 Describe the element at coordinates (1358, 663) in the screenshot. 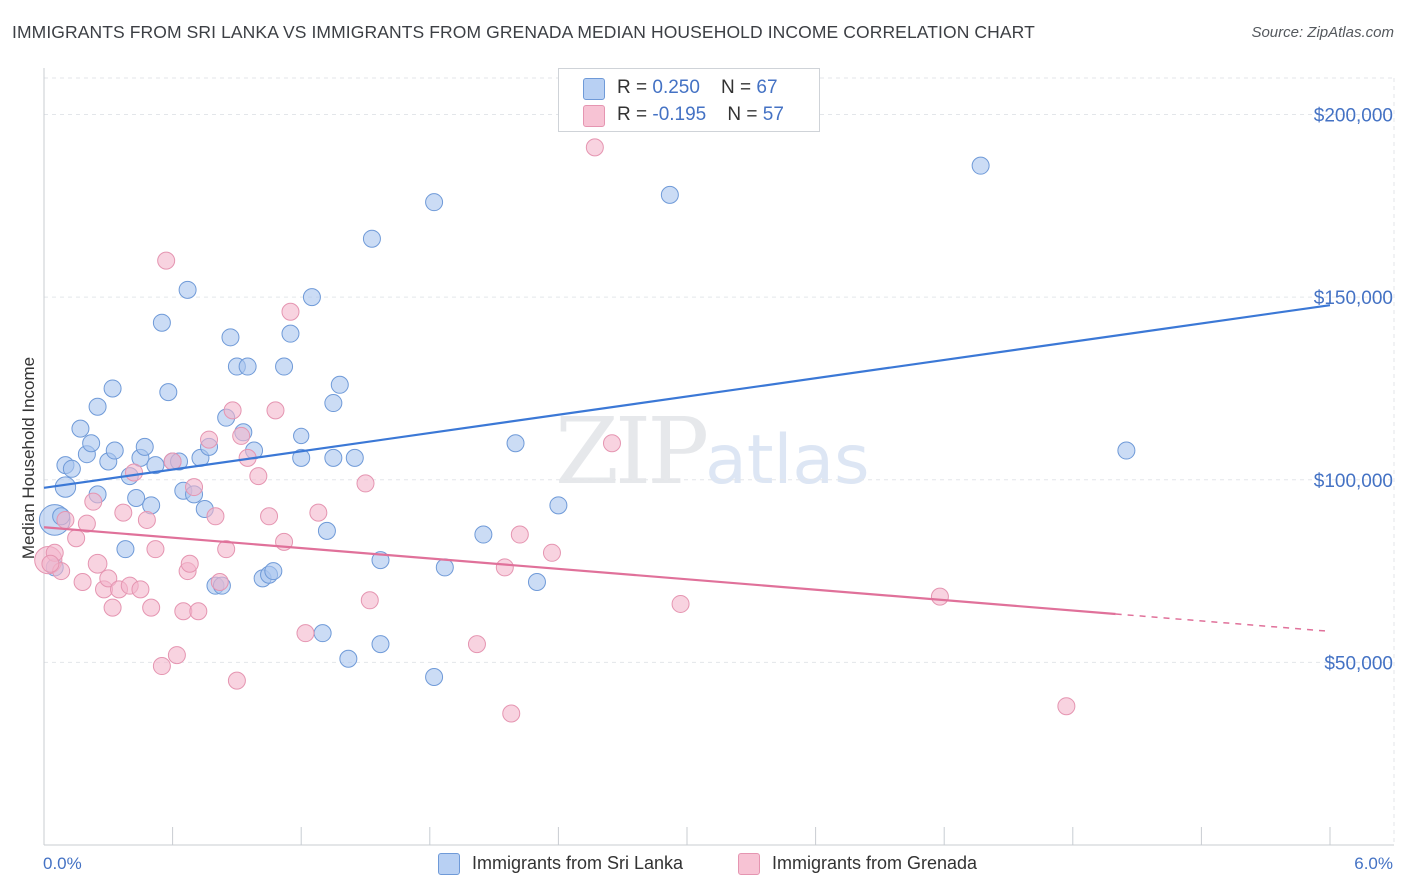

I see `y-tick-label: $50,000` at that location.